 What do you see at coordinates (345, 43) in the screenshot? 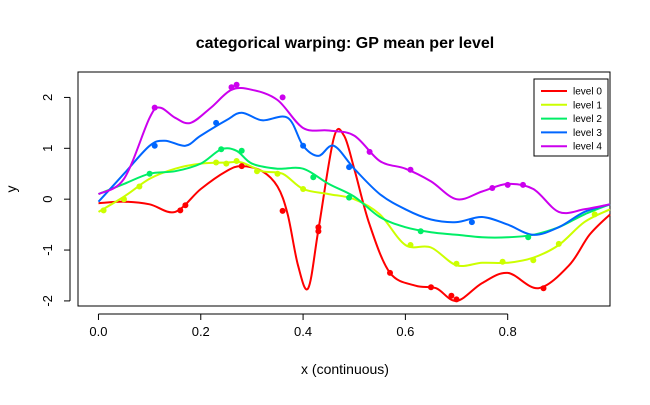
I see `chart-title: categorical warping: GP mean per level` at bounding box center [345, 43].